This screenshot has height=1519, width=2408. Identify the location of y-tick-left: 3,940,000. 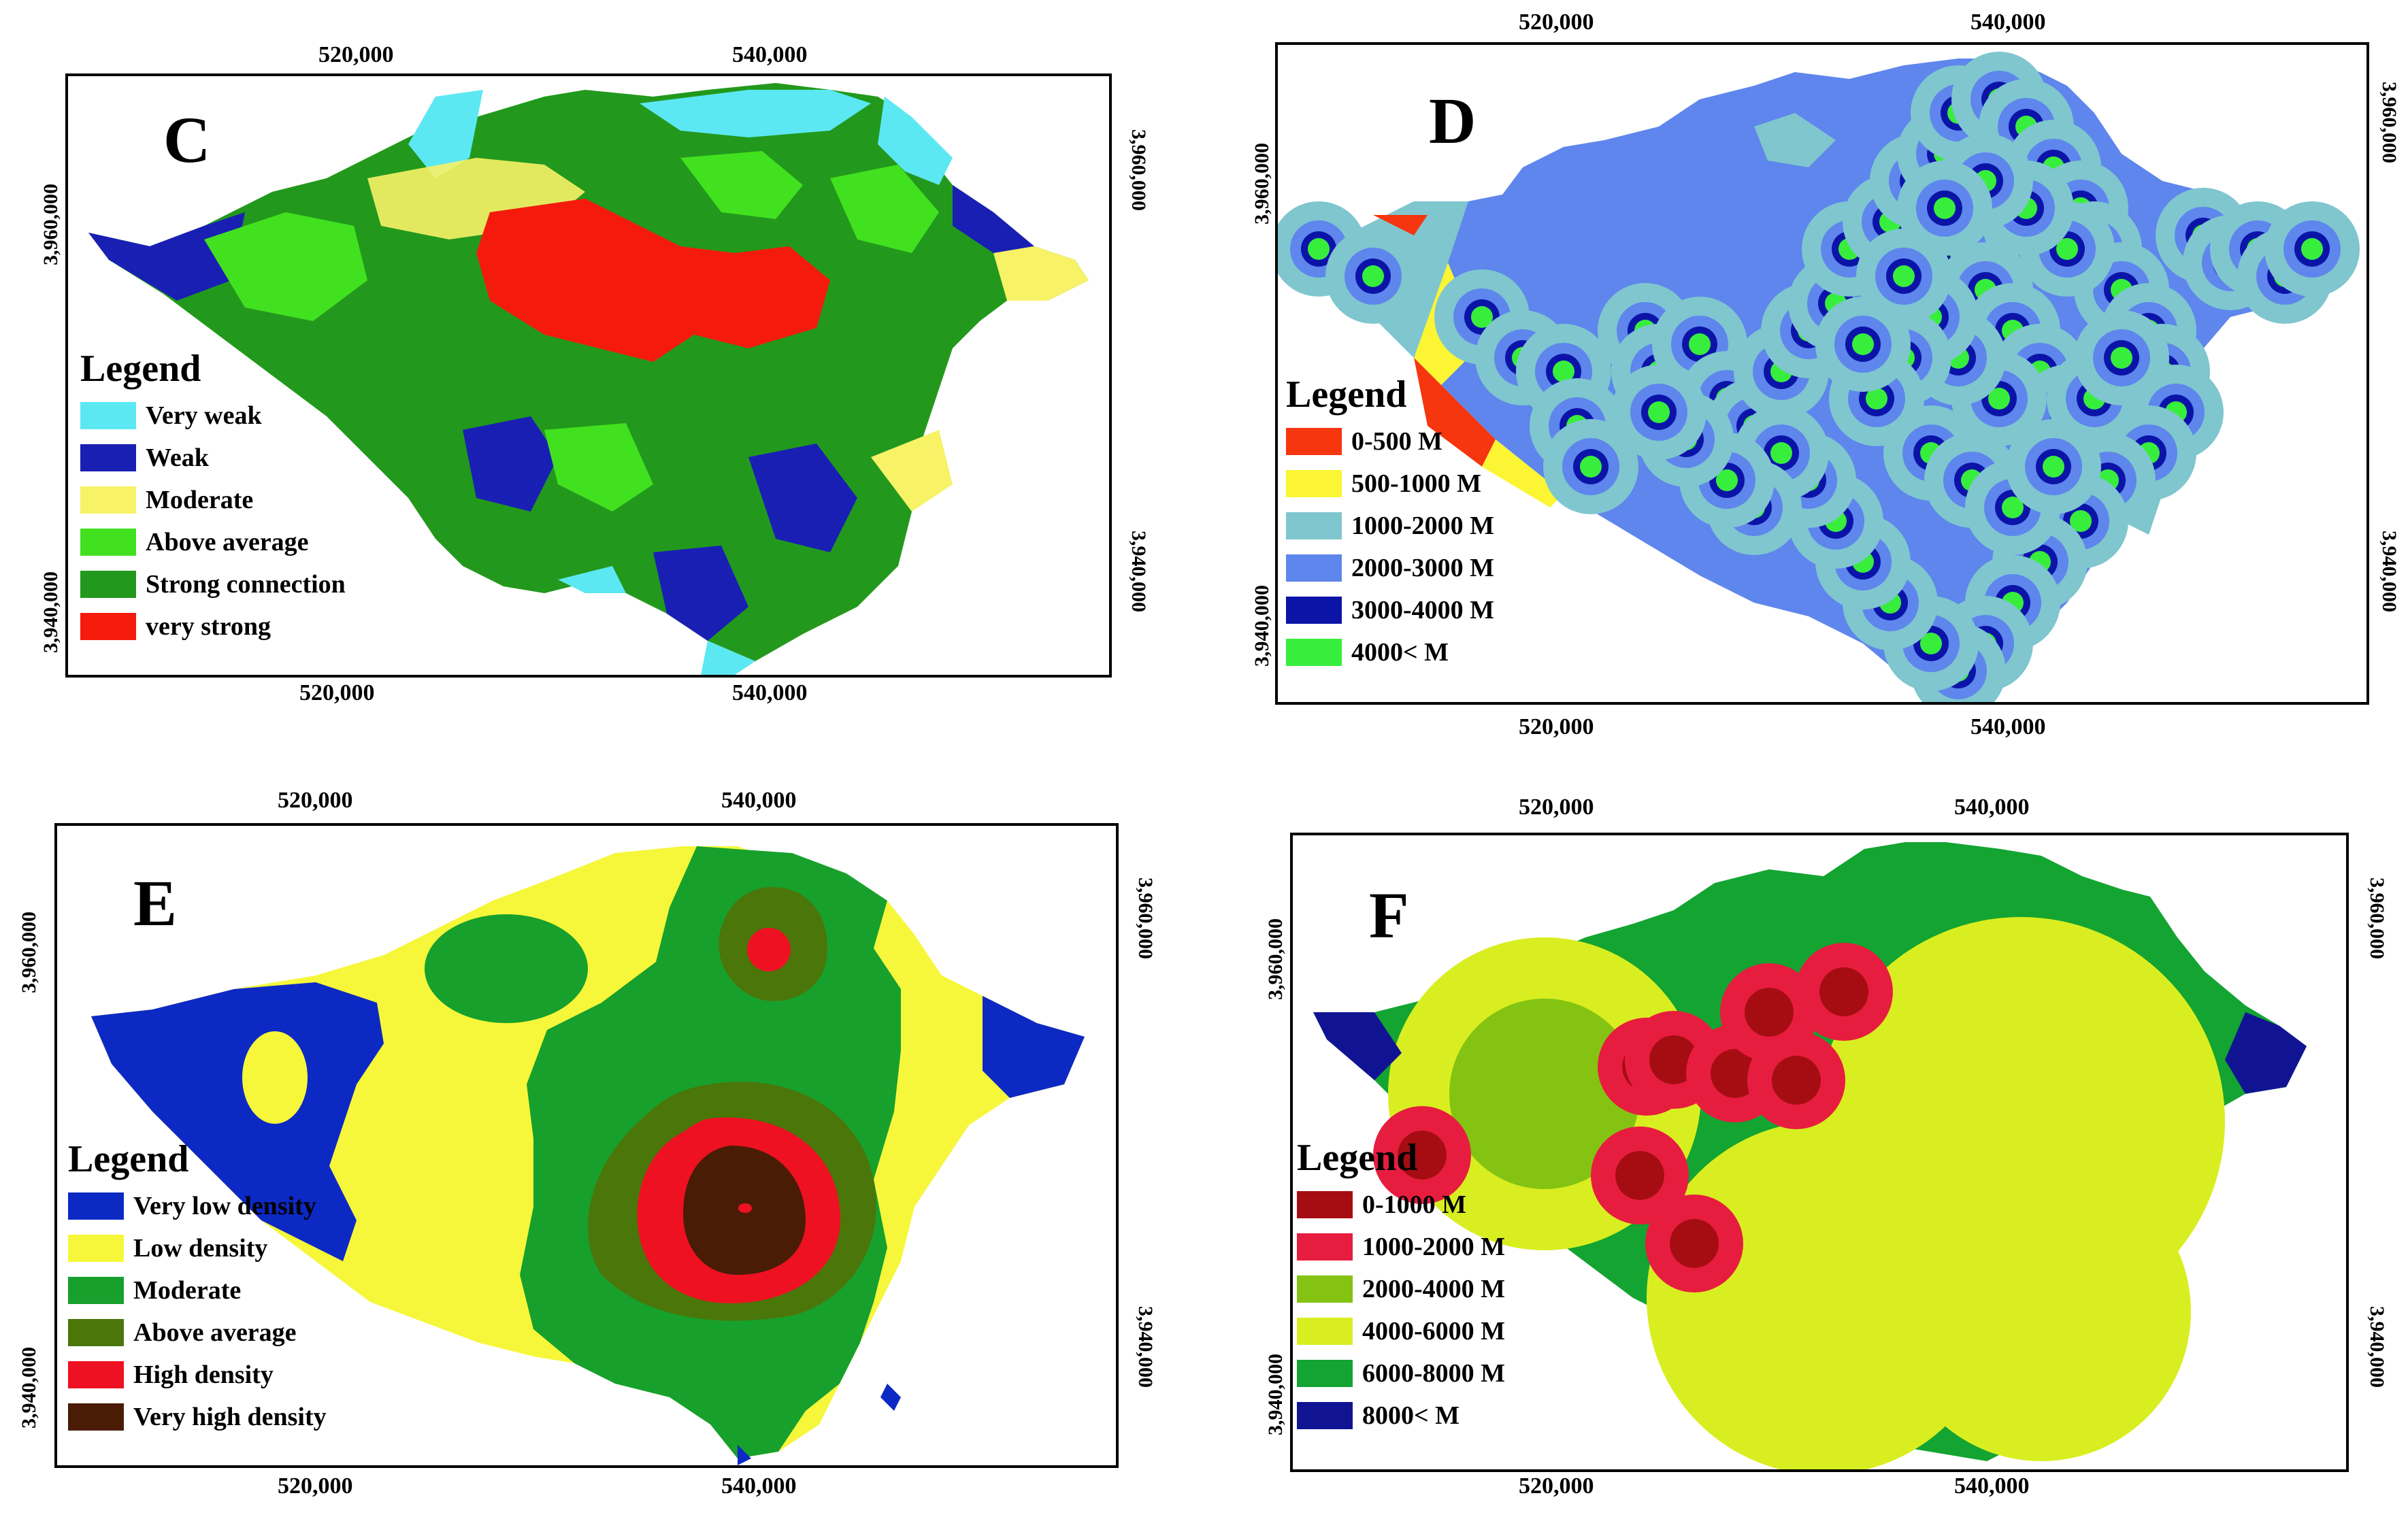
(1262, 626).